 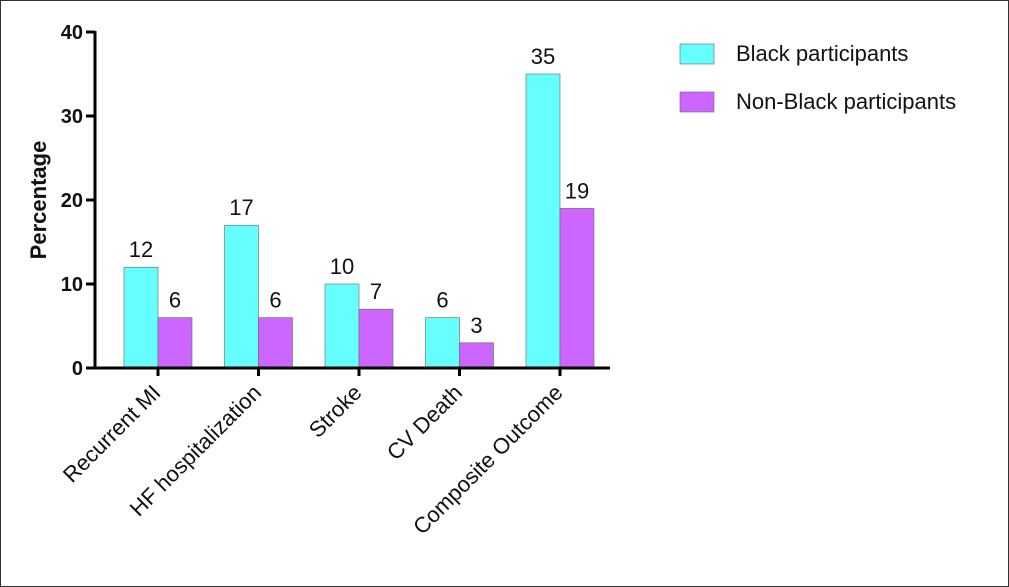 I want to click on legend: Black participants Non-Black participants, so click(x=817, y=77).